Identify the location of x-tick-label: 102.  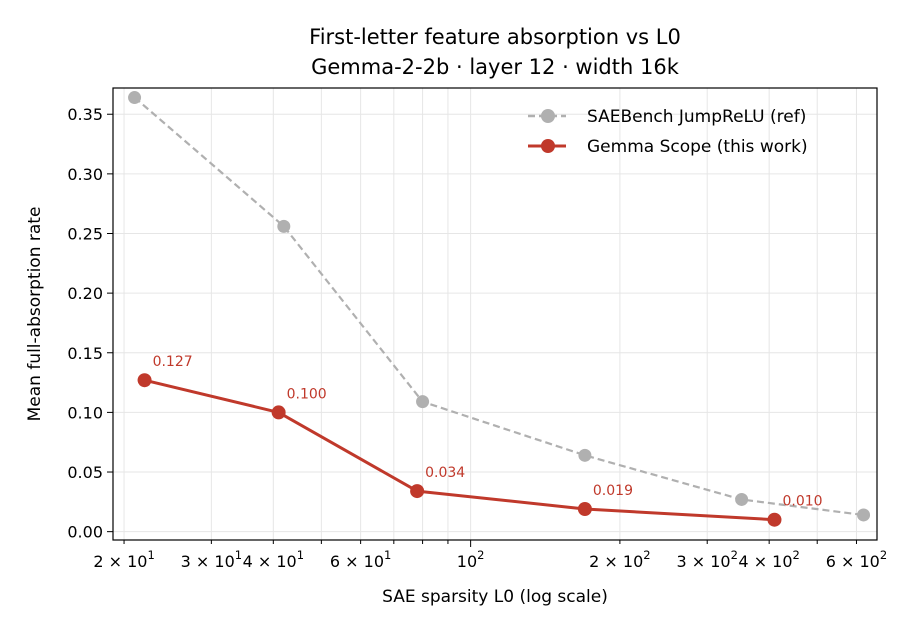
(471, 559).